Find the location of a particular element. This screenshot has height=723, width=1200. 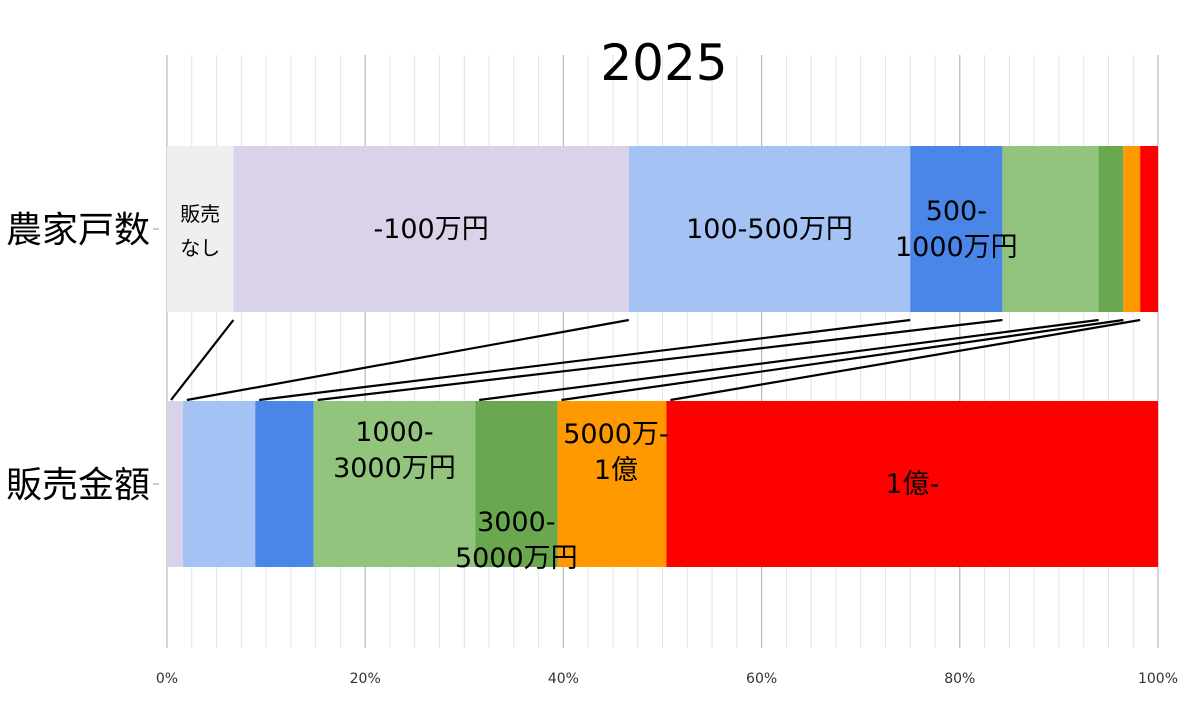

segment-label-lt100: -100万円 is located at coordinates (430, 229).